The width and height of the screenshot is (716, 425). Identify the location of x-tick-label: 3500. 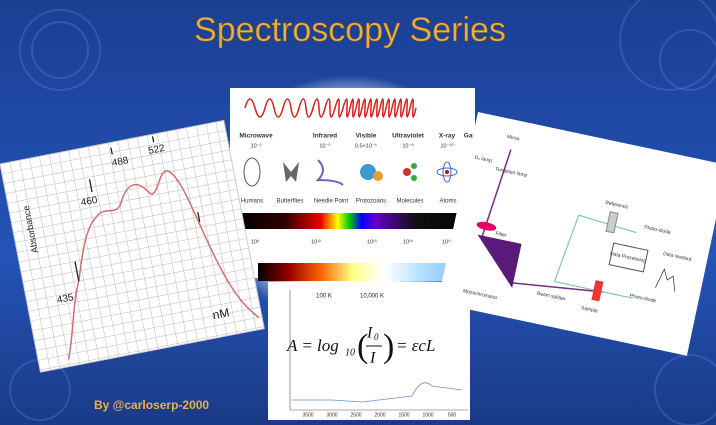
(307, 415).